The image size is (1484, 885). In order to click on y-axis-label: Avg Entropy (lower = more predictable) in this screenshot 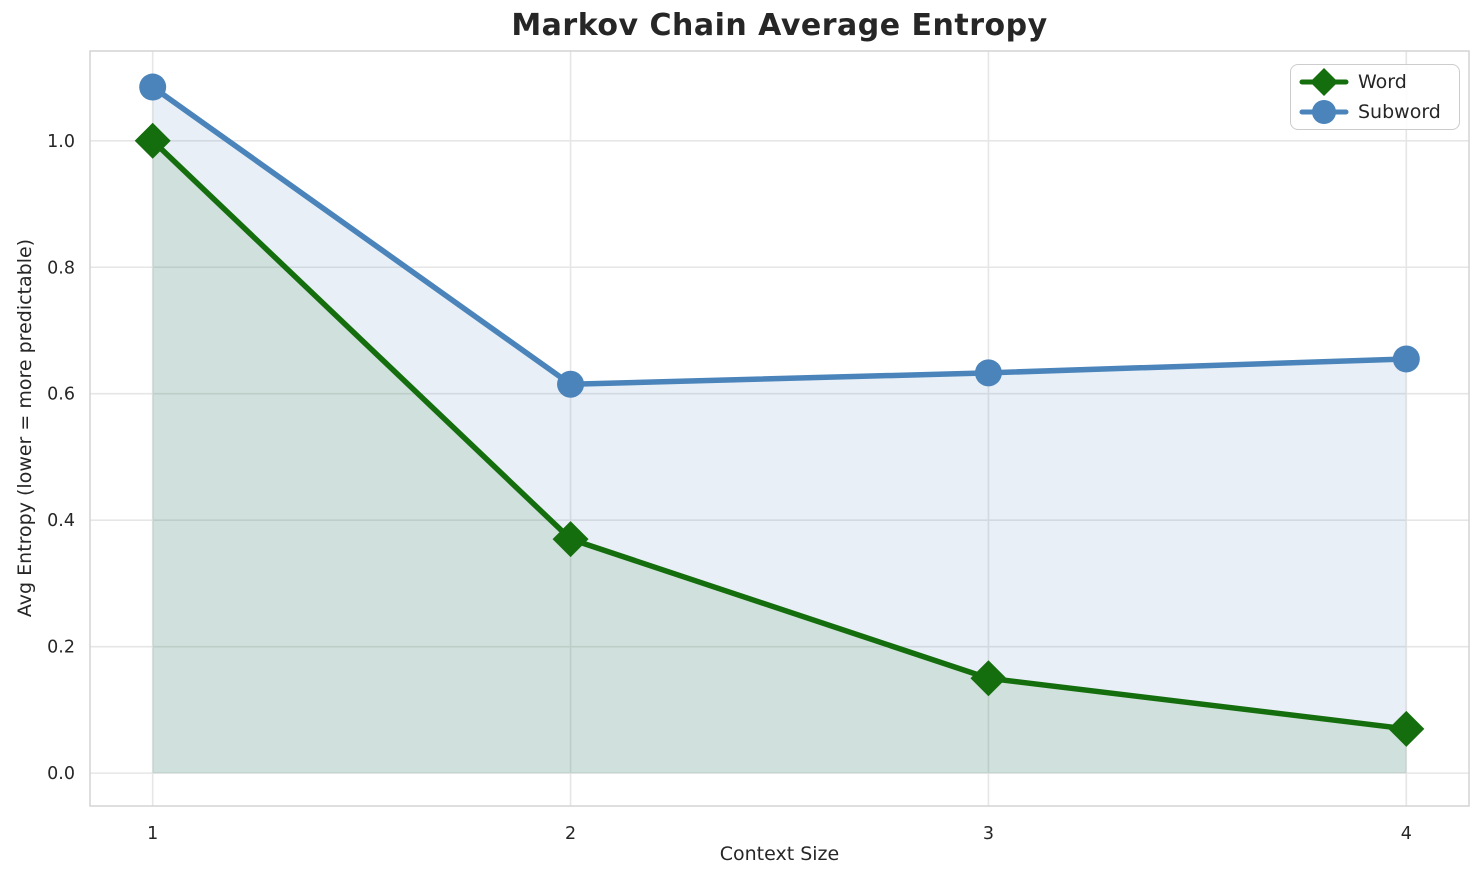, I will do `click(25, 428)`.